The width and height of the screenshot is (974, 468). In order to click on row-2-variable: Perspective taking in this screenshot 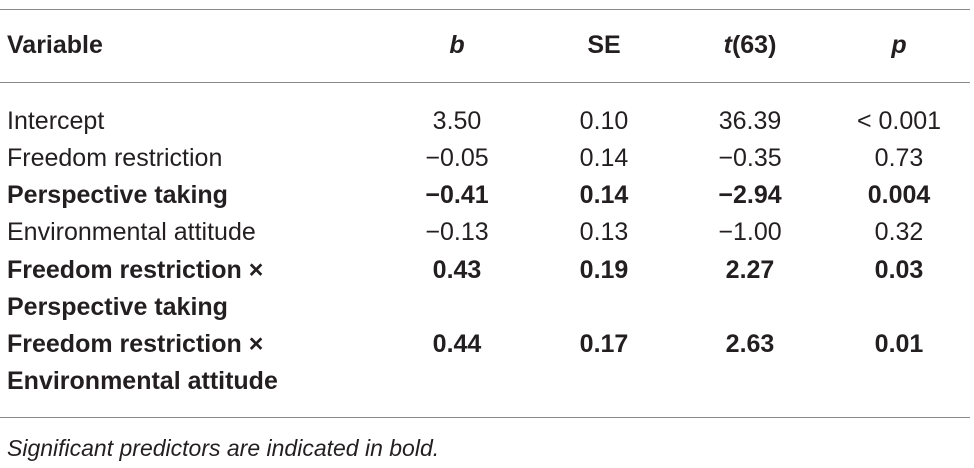, I will do `click(117, 195)`.